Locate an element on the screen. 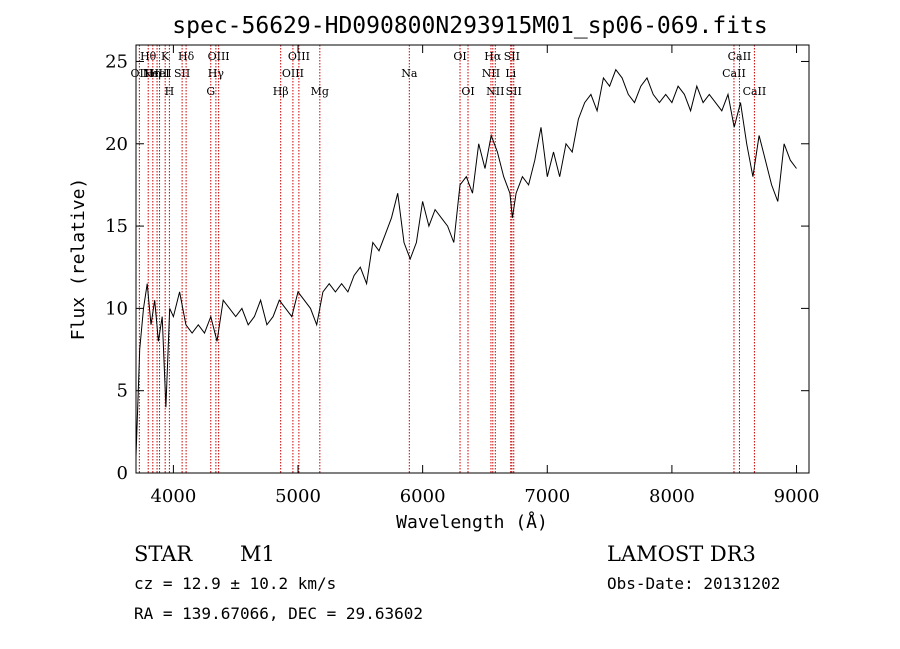 This screenshot has width=900, height=649. line-marker-label-22: Li is located at coordinates (510, 73).